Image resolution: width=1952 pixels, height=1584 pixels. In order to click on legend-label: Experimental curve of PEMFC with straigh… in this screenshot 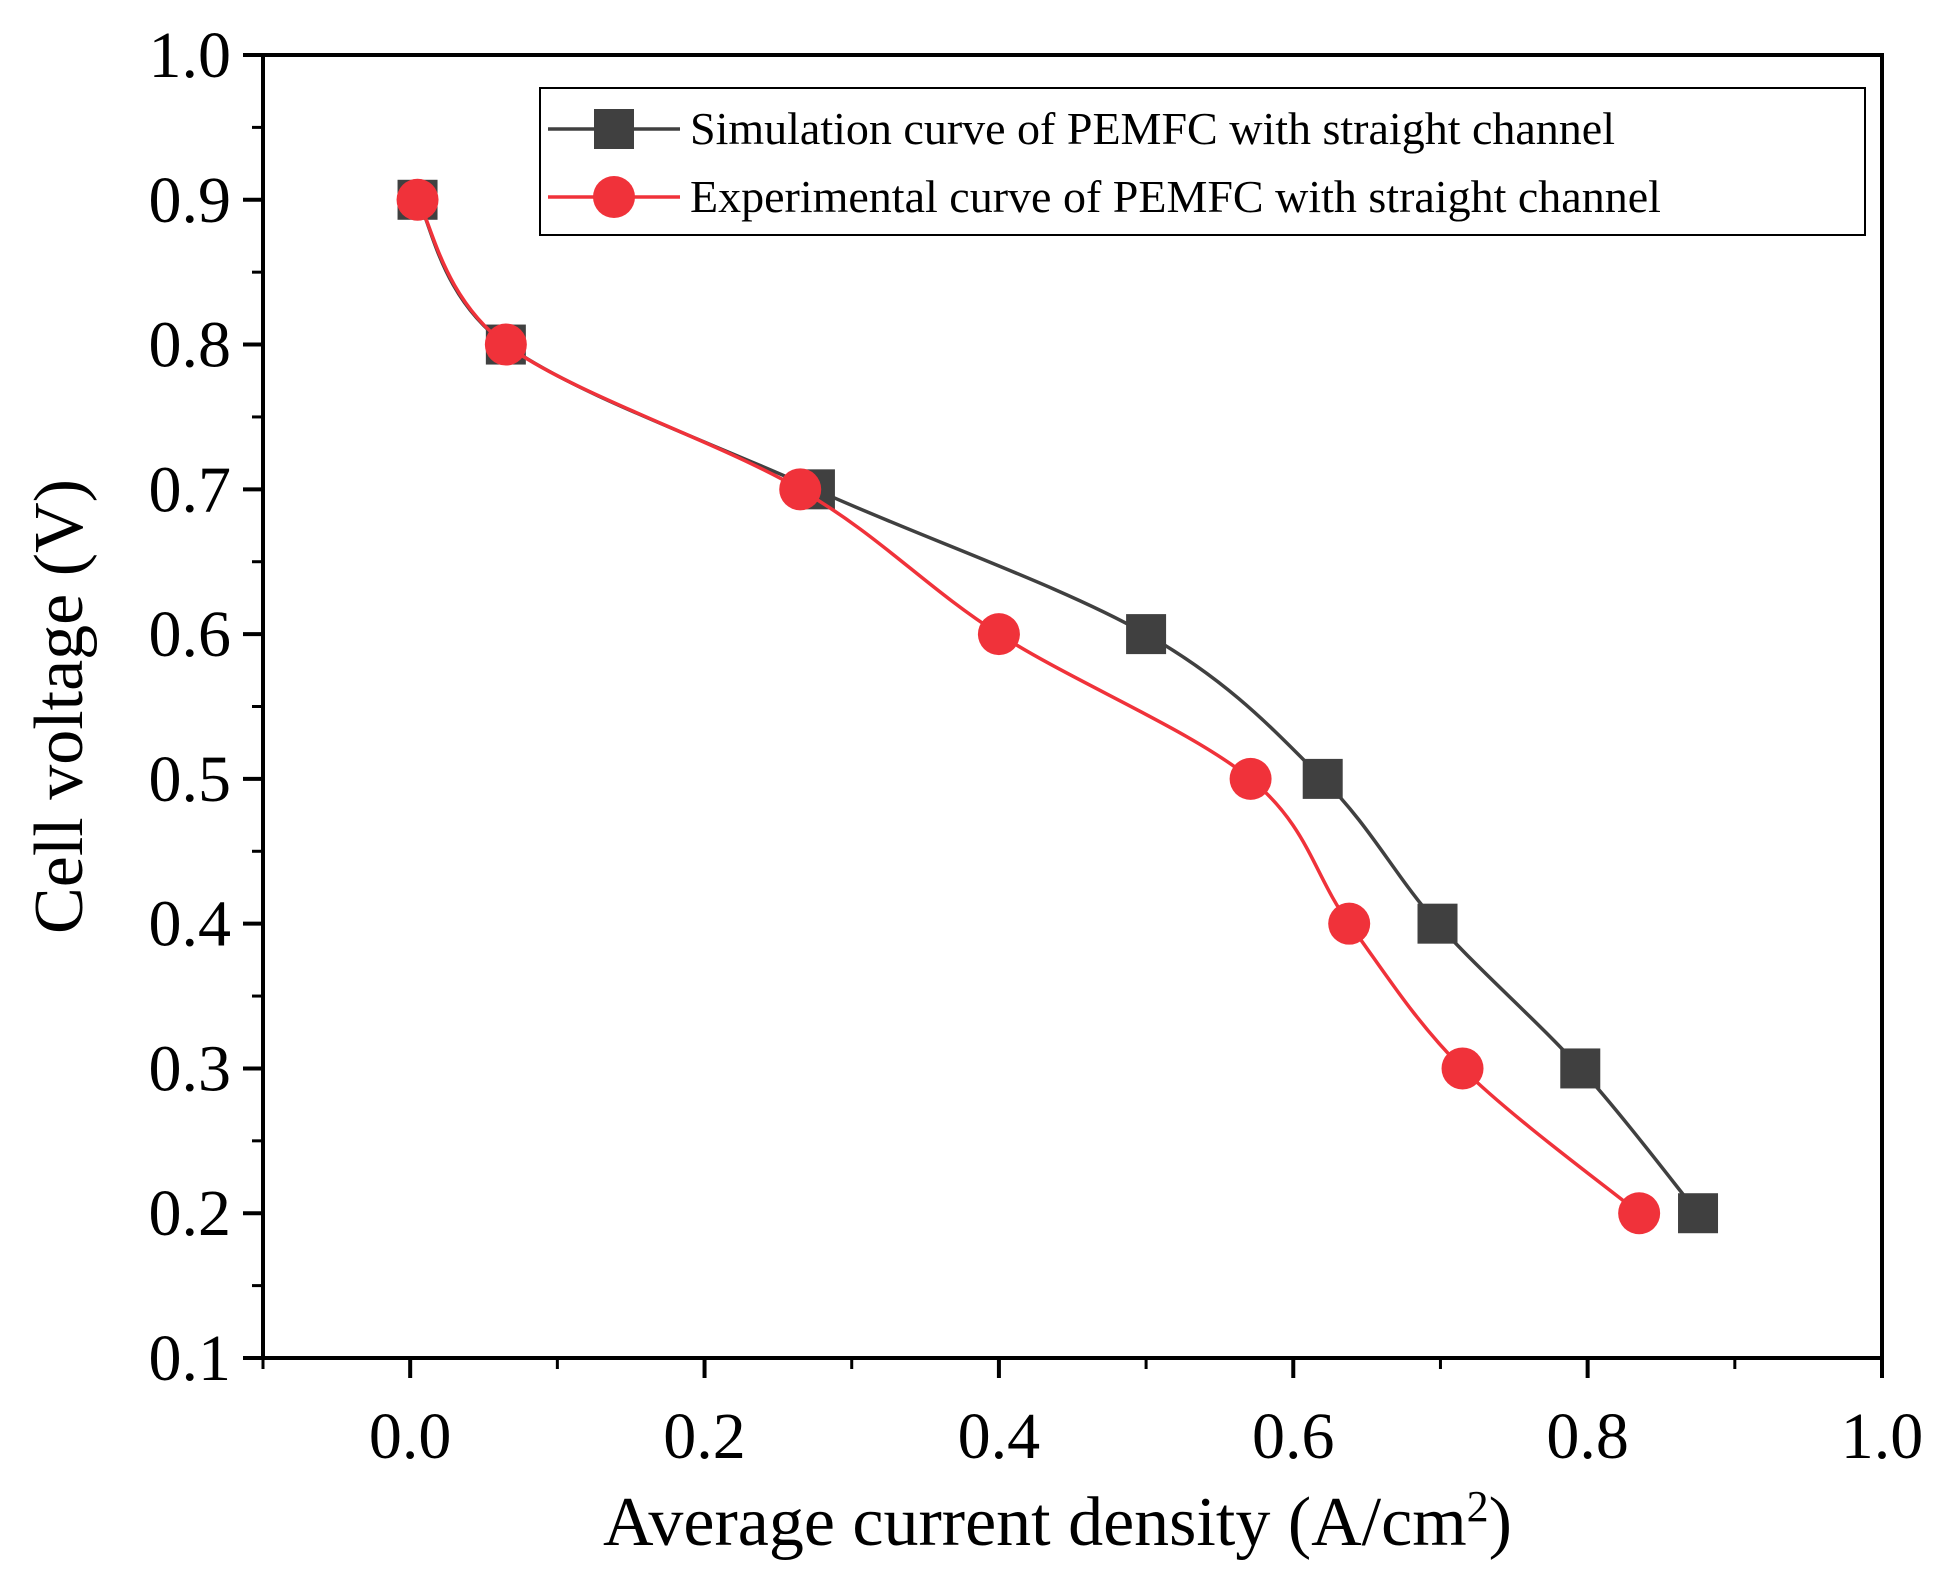, I will do `click(1175, 196)`.